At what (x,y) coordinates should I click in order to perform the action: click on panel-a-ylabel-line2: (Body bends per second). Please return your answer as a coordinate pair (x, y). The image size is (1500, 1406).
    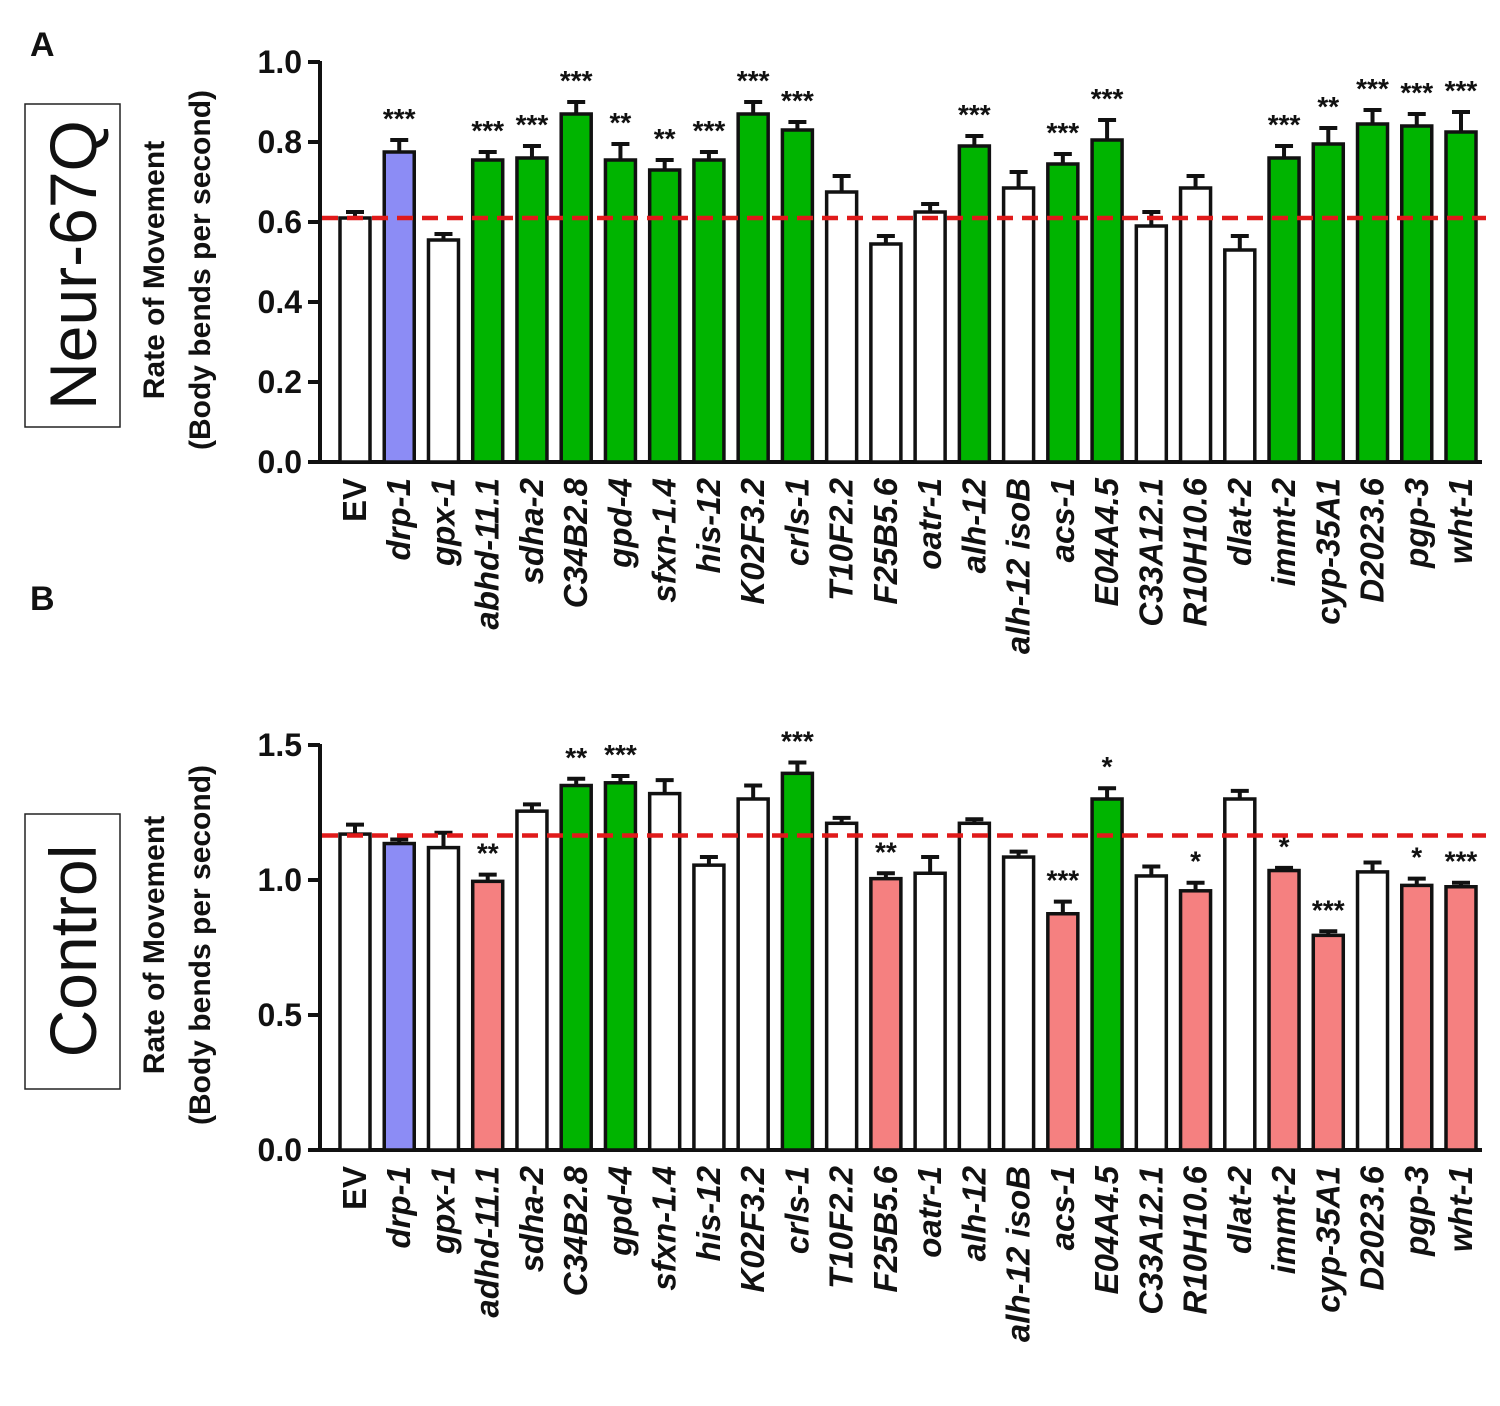
    Looking at the image, I should click on (200, 270).